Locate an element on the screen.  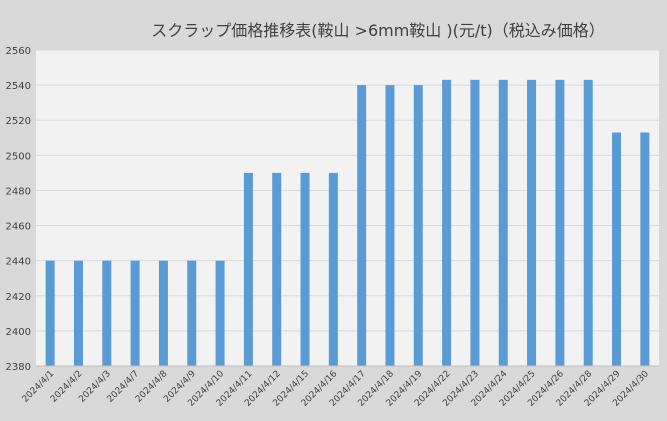
y-tick-label: 2540 is located at coordinates (18, 86).